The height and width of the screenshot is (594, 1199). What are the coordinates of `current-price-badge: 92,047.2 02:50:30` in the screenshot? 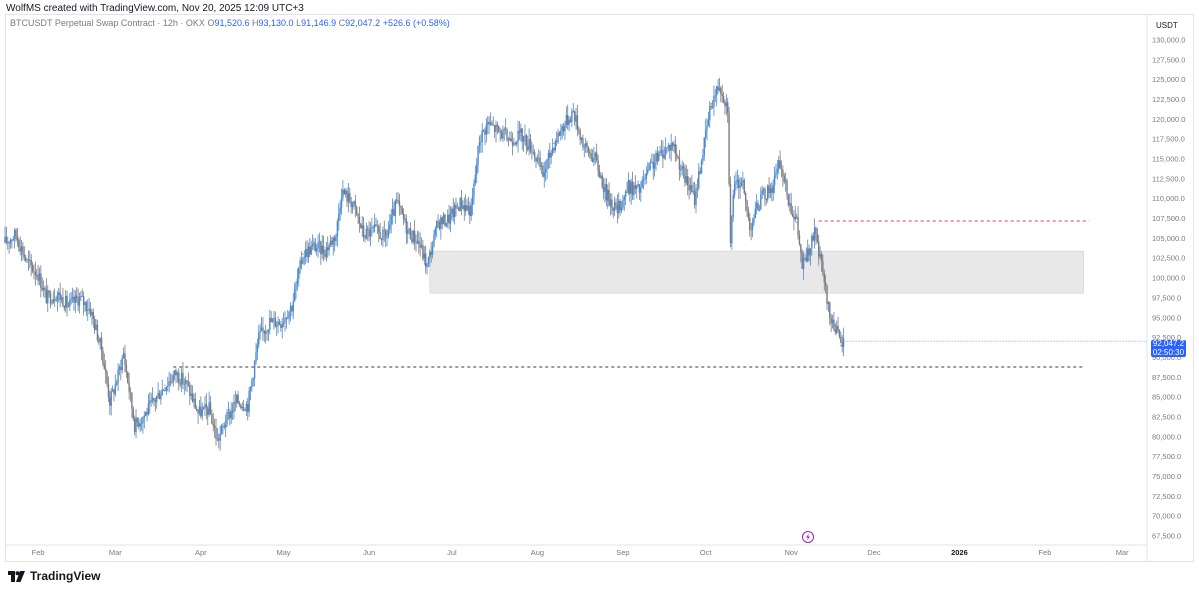 It's located at (1168, 348).